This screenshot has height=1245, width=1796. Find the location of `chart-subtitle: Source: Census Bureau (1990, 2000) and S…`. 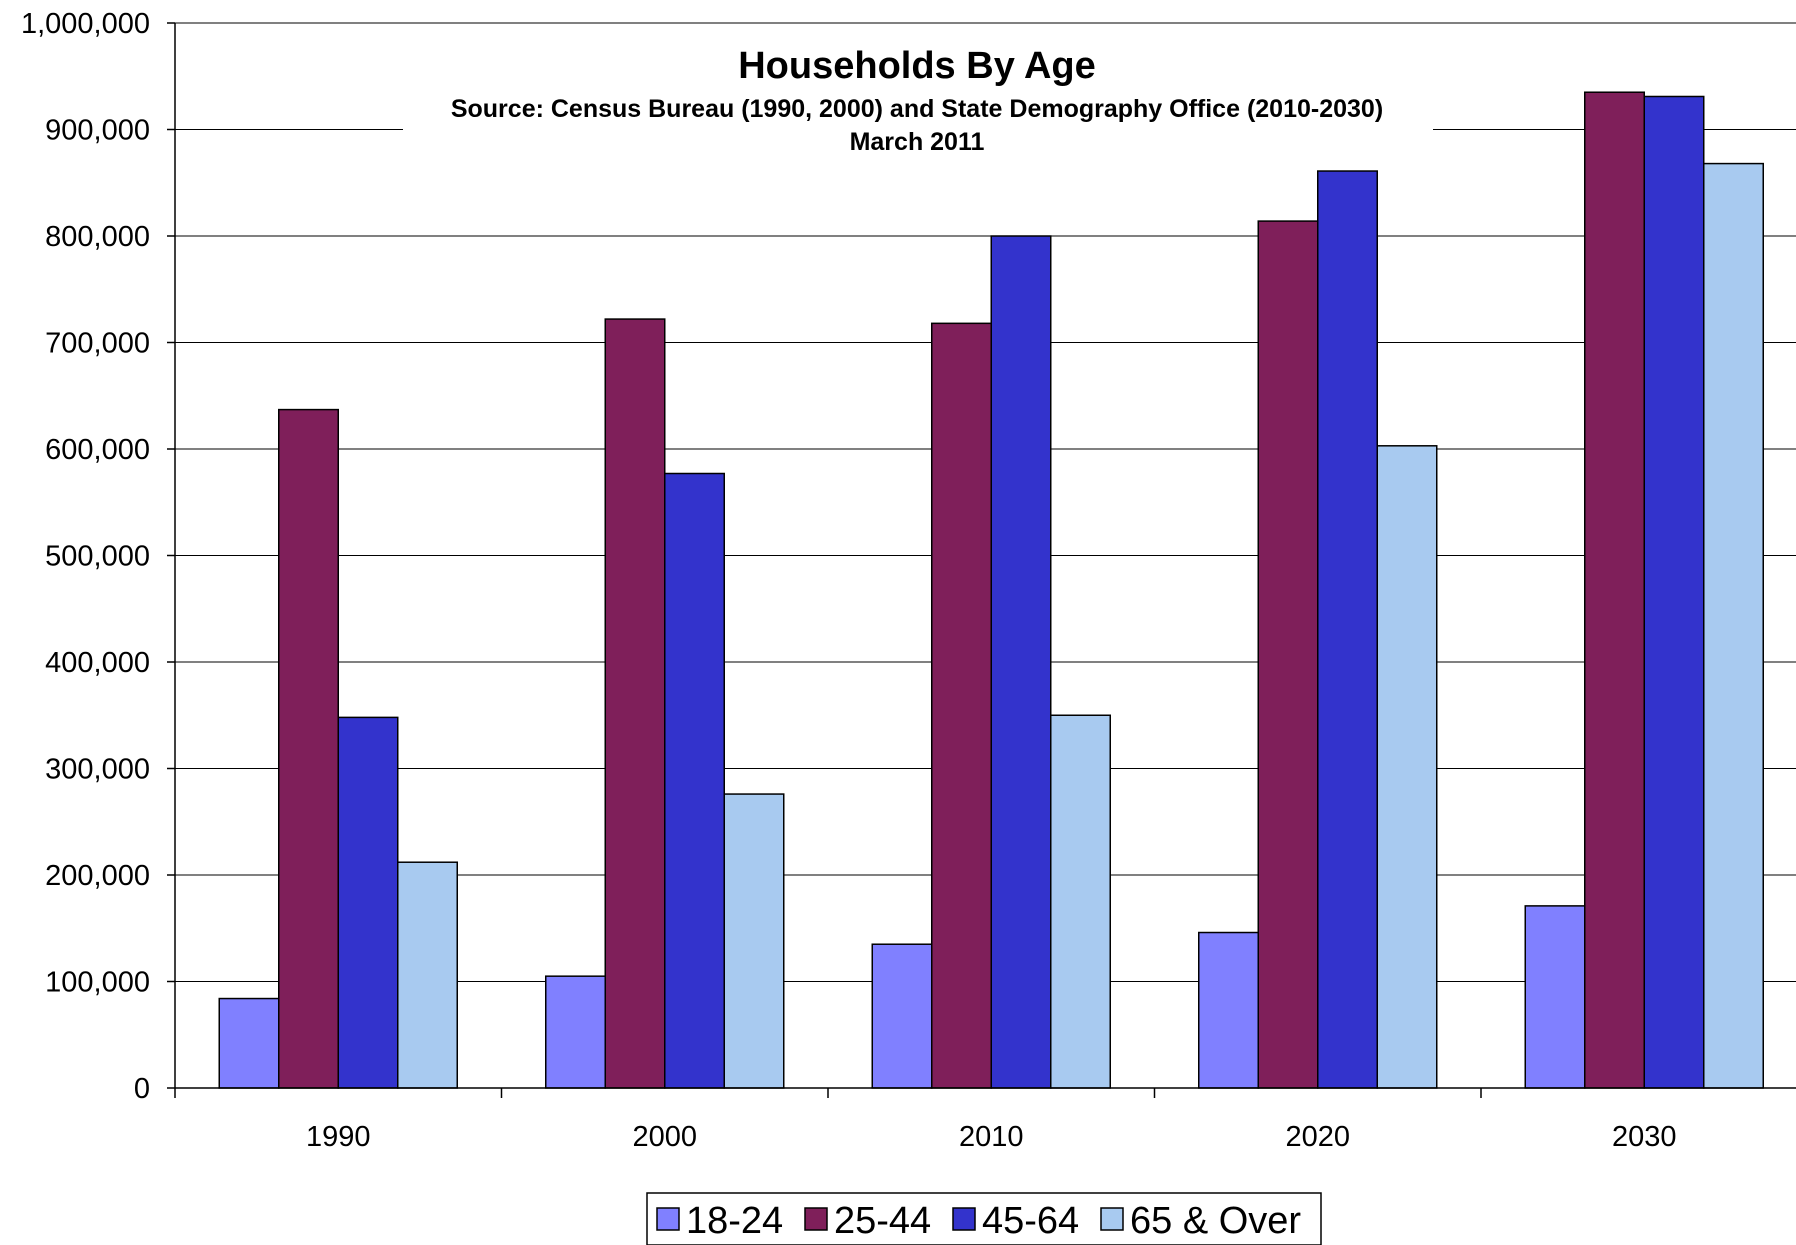

chart-subtitle: Source: Census Bureau (1990, 2000) and S… is located at coordinates (917, 109).